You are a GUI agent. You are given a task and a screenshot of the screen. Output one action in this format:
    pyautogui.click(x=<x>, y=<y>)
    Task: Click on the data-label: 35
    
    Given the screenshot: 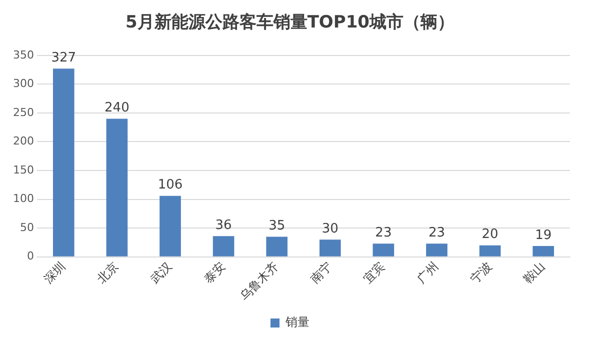 What is the action you would take?
    pyautogui.click(x=277, y=226)
    